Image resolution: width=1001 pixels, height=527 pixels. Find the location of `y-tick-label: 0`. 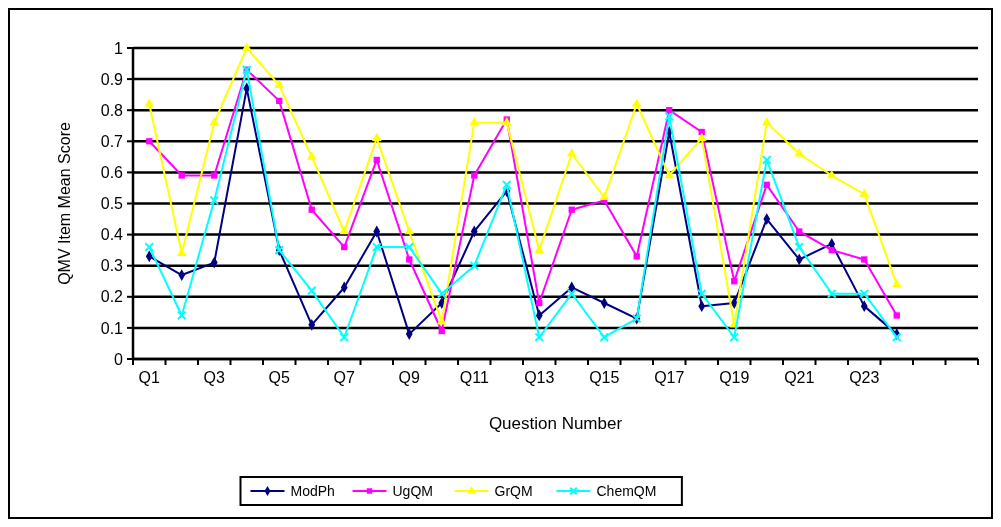

y-tick-label: 0 is located at coordinates (119, 359).